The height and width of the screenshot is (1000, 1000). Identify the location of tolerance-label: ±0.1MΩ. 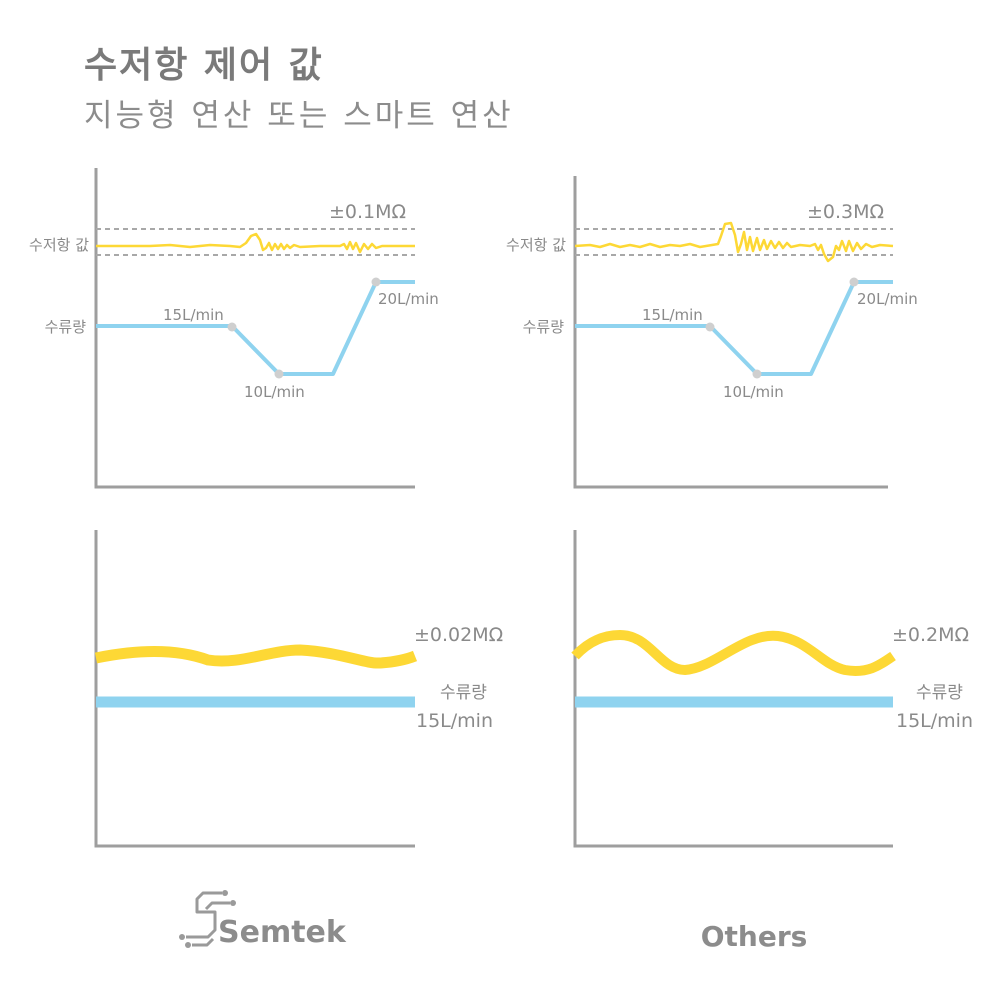
(367, 212).